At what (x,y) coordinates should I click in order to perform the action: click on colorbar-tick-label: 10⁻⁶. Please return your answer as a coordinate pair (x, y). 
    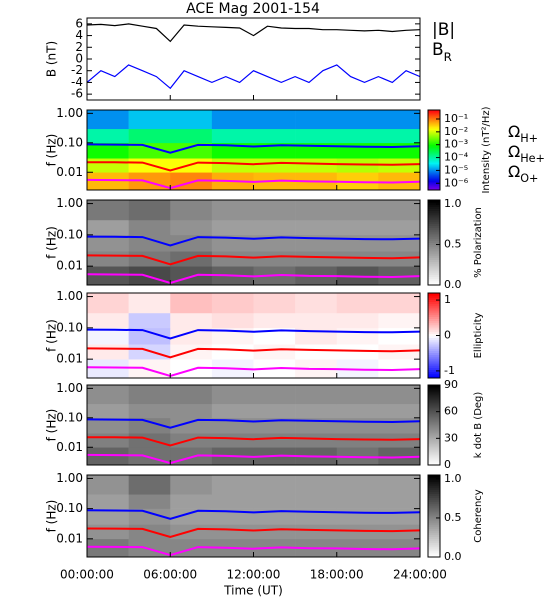
    Looking at the image, I should click on (456, 182).